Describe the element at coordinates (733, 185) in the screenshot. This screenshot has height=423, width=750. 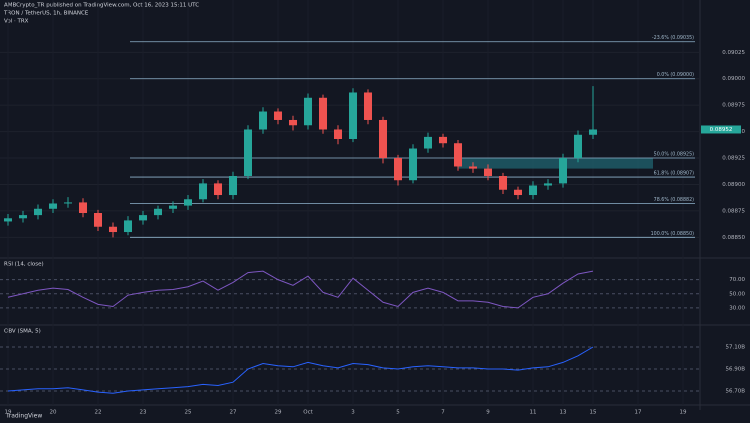
I see `y-tick-label: 0.08900` at that location.